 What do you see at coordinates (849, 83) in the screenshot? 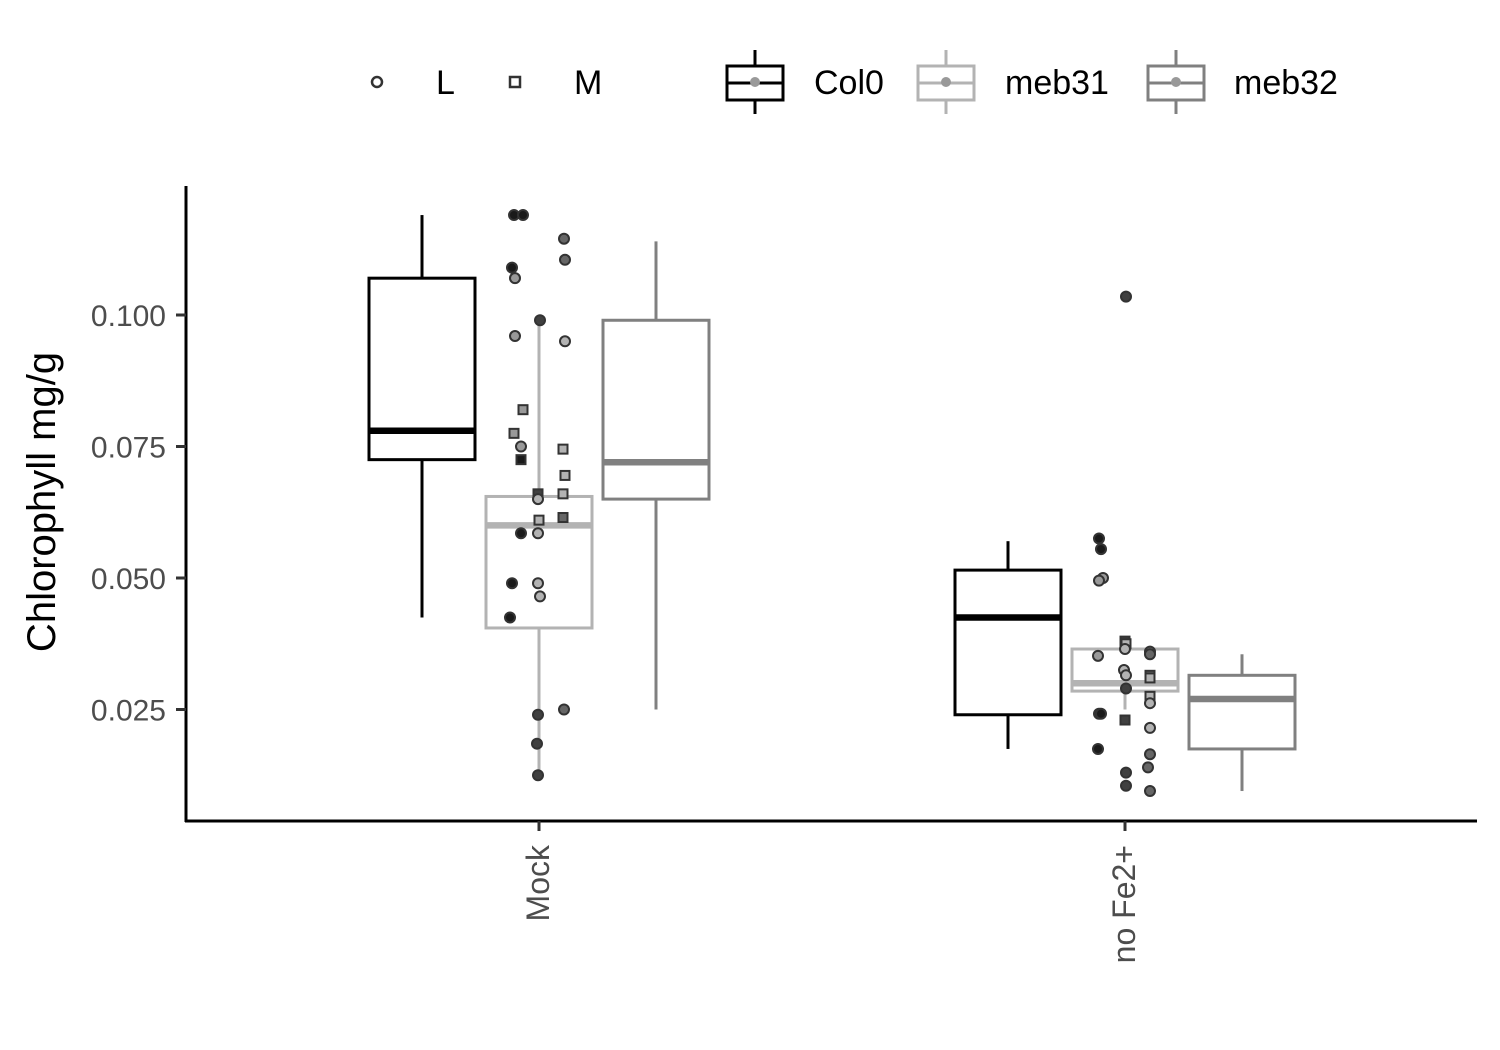
I see `legend-label-col0: Col0` at bounding box center [849, 83].